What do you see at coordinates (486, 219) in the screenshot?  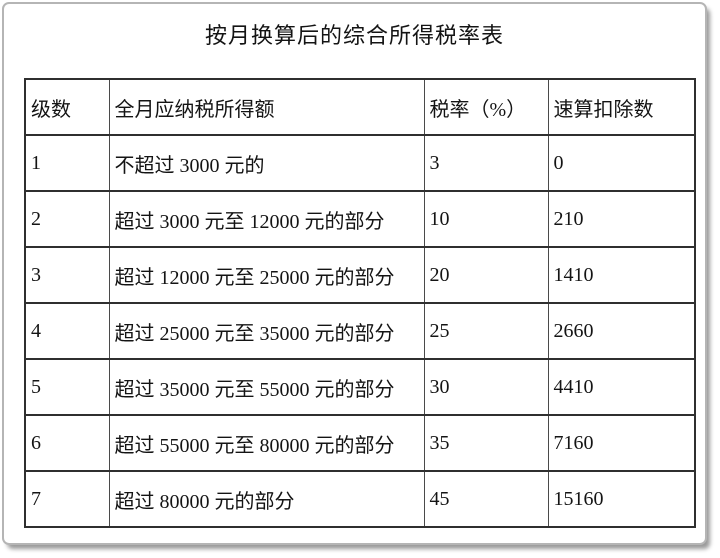 I see `table-cell: 10` at bounding box center [486, 219].